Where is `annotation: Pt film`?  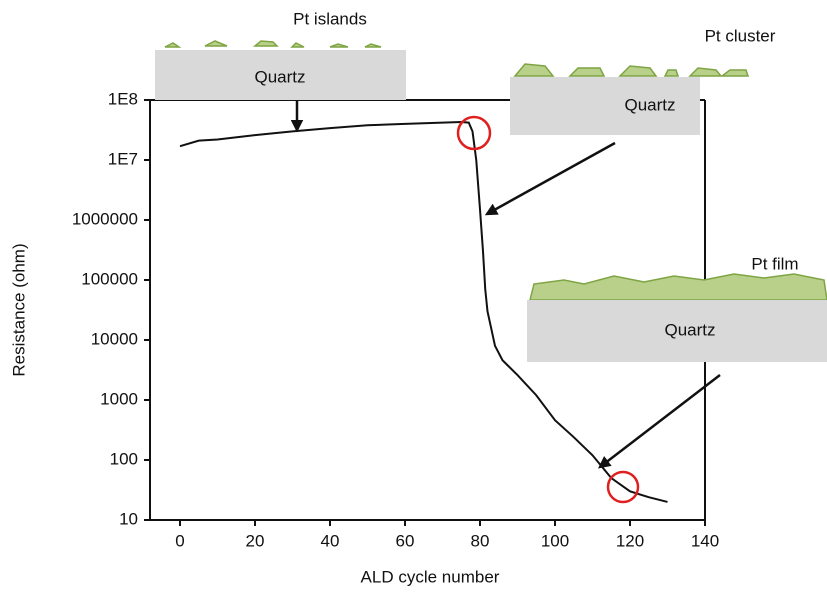 annotation: Pt film is located at coordinates (774, 263).